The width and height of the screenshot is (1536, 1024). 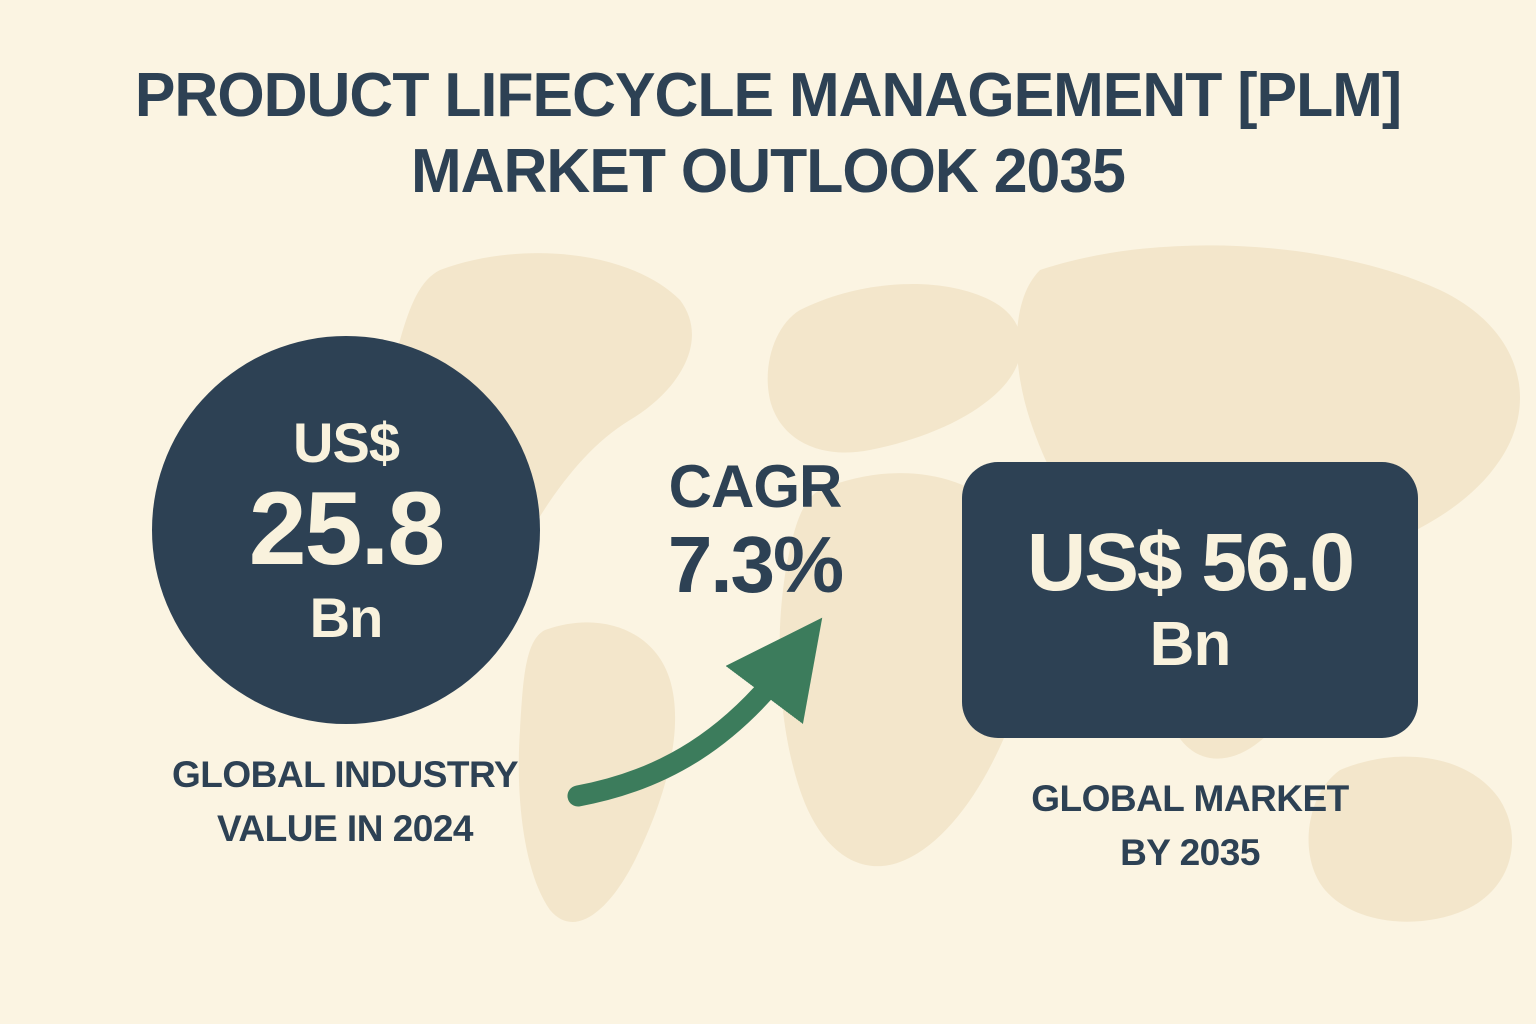 I want to click on cagr-block: CAGR 7.3%, so click(x=755, y=530).